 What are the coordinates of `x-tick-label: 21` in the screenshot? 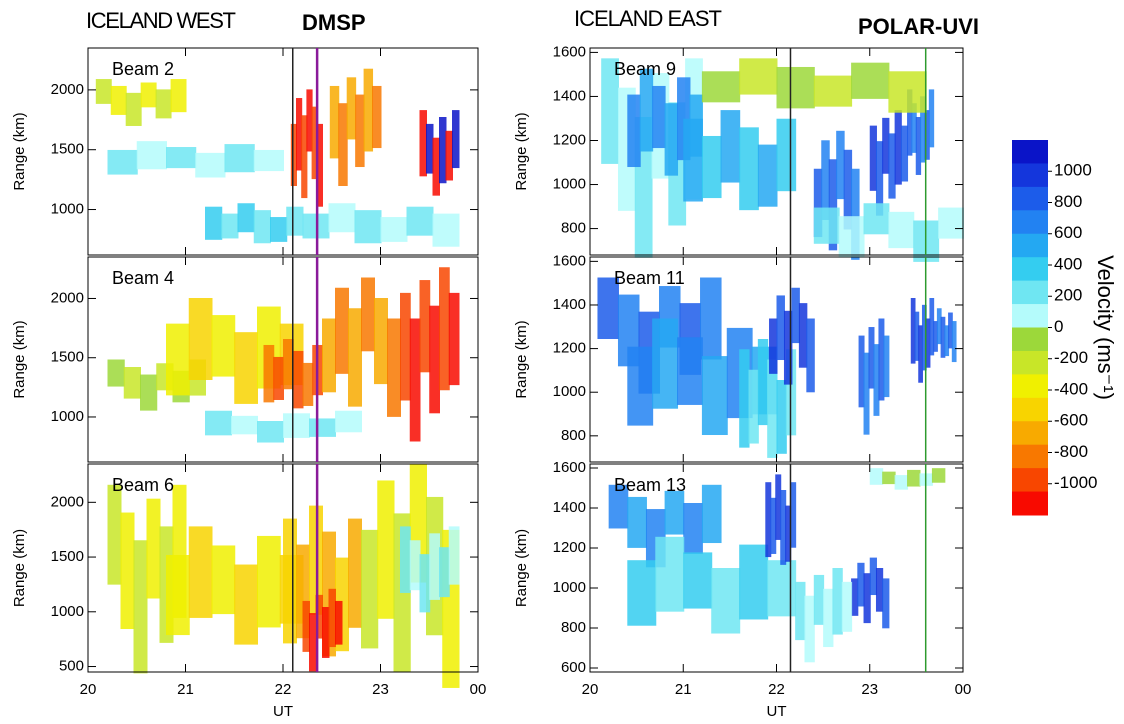 It's located at (185, 689).